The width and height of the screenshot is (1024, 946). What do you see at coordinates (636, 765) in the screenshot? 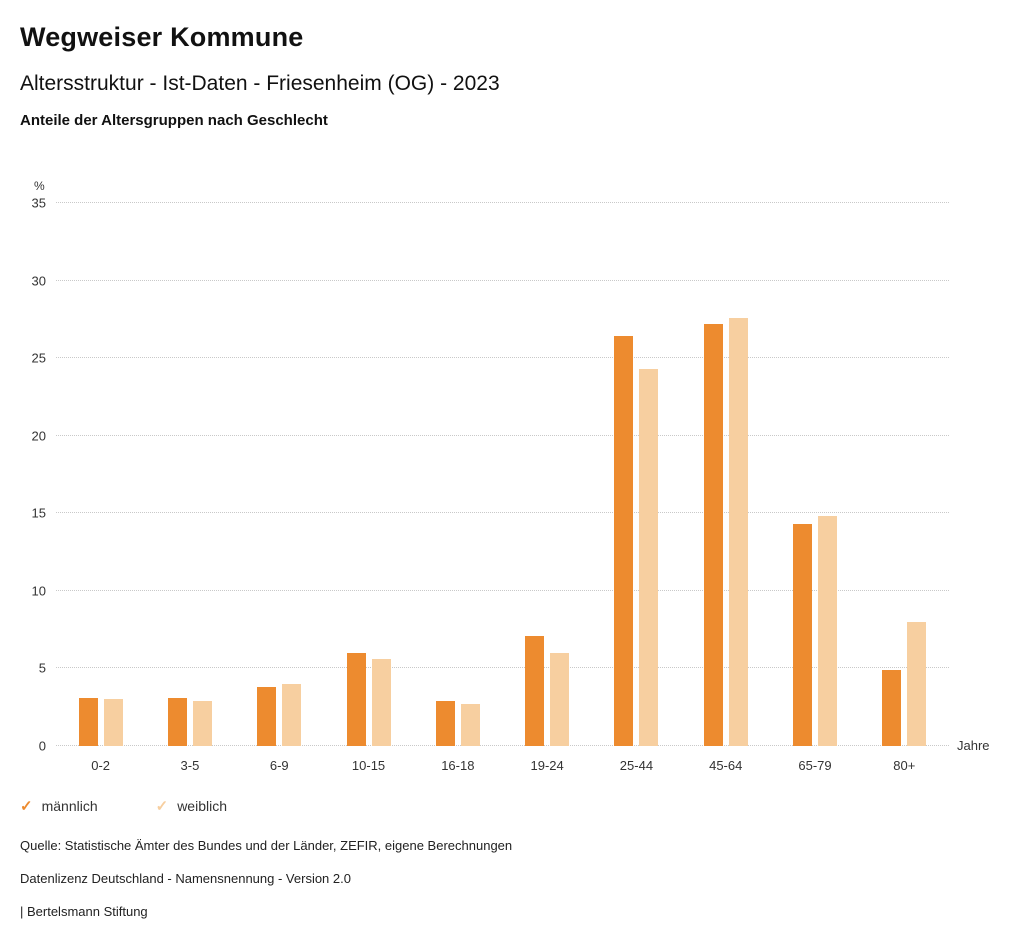
I see `x-tick-label: 25-44` at bounding box center [636, 765].